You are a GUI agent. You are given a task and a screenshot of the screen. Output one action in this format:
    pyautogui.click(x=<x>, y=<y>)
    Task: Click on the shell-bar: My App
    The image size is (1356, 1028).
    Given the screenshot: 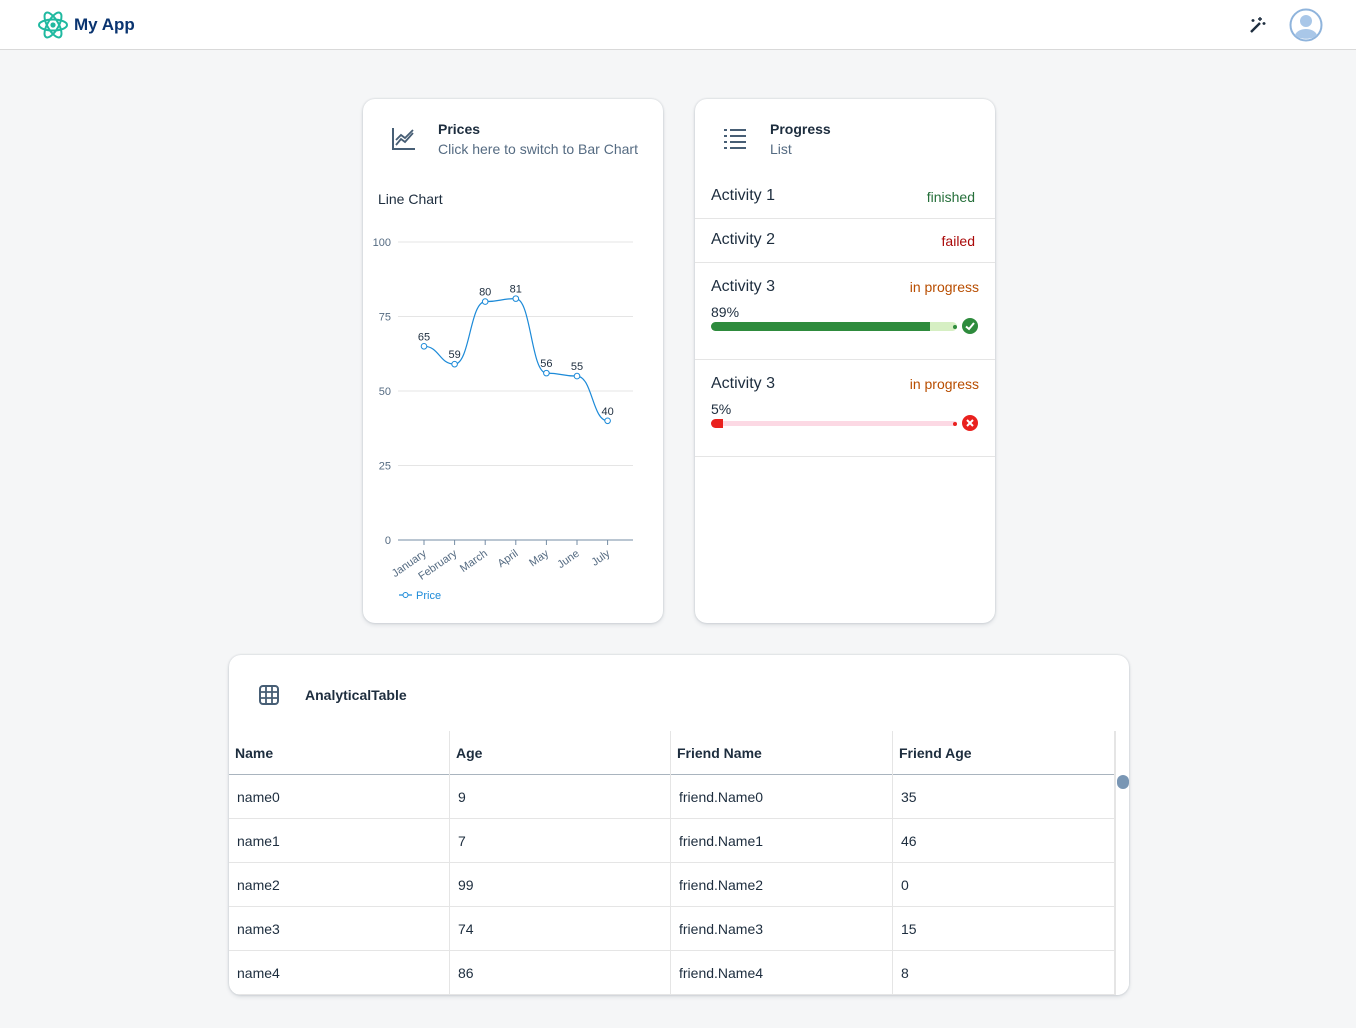 What is the action you would take?
    pyautogui.click(x=678, y=25)
    